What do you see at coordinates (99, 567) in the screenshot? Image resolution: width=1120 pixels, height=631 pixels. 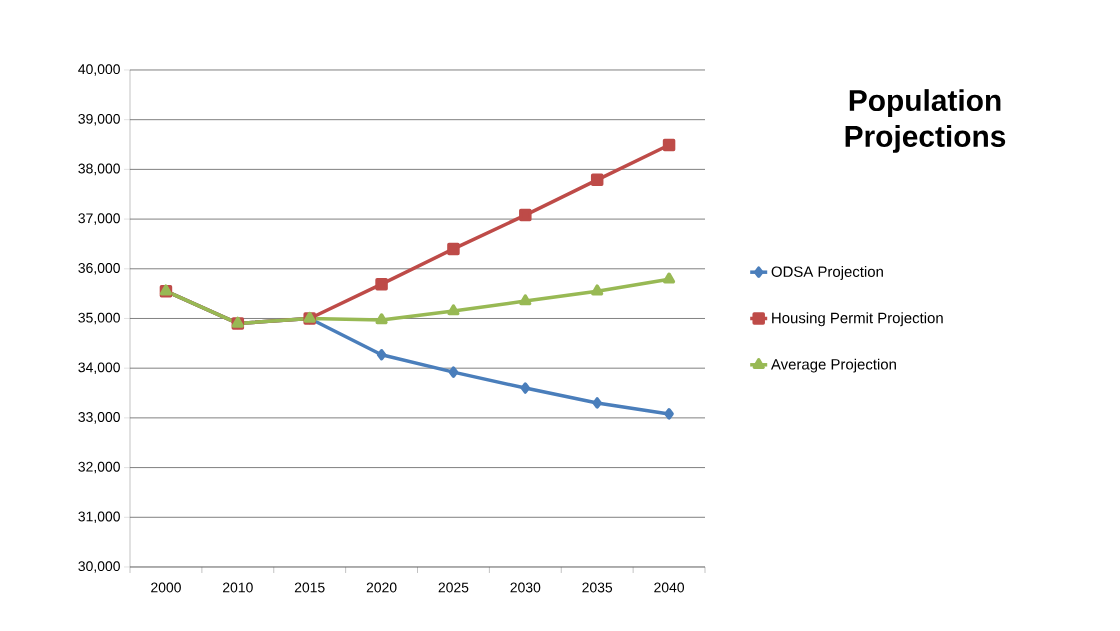 I see `y-tick-label: 30,000` at bounding box center [99, 567].